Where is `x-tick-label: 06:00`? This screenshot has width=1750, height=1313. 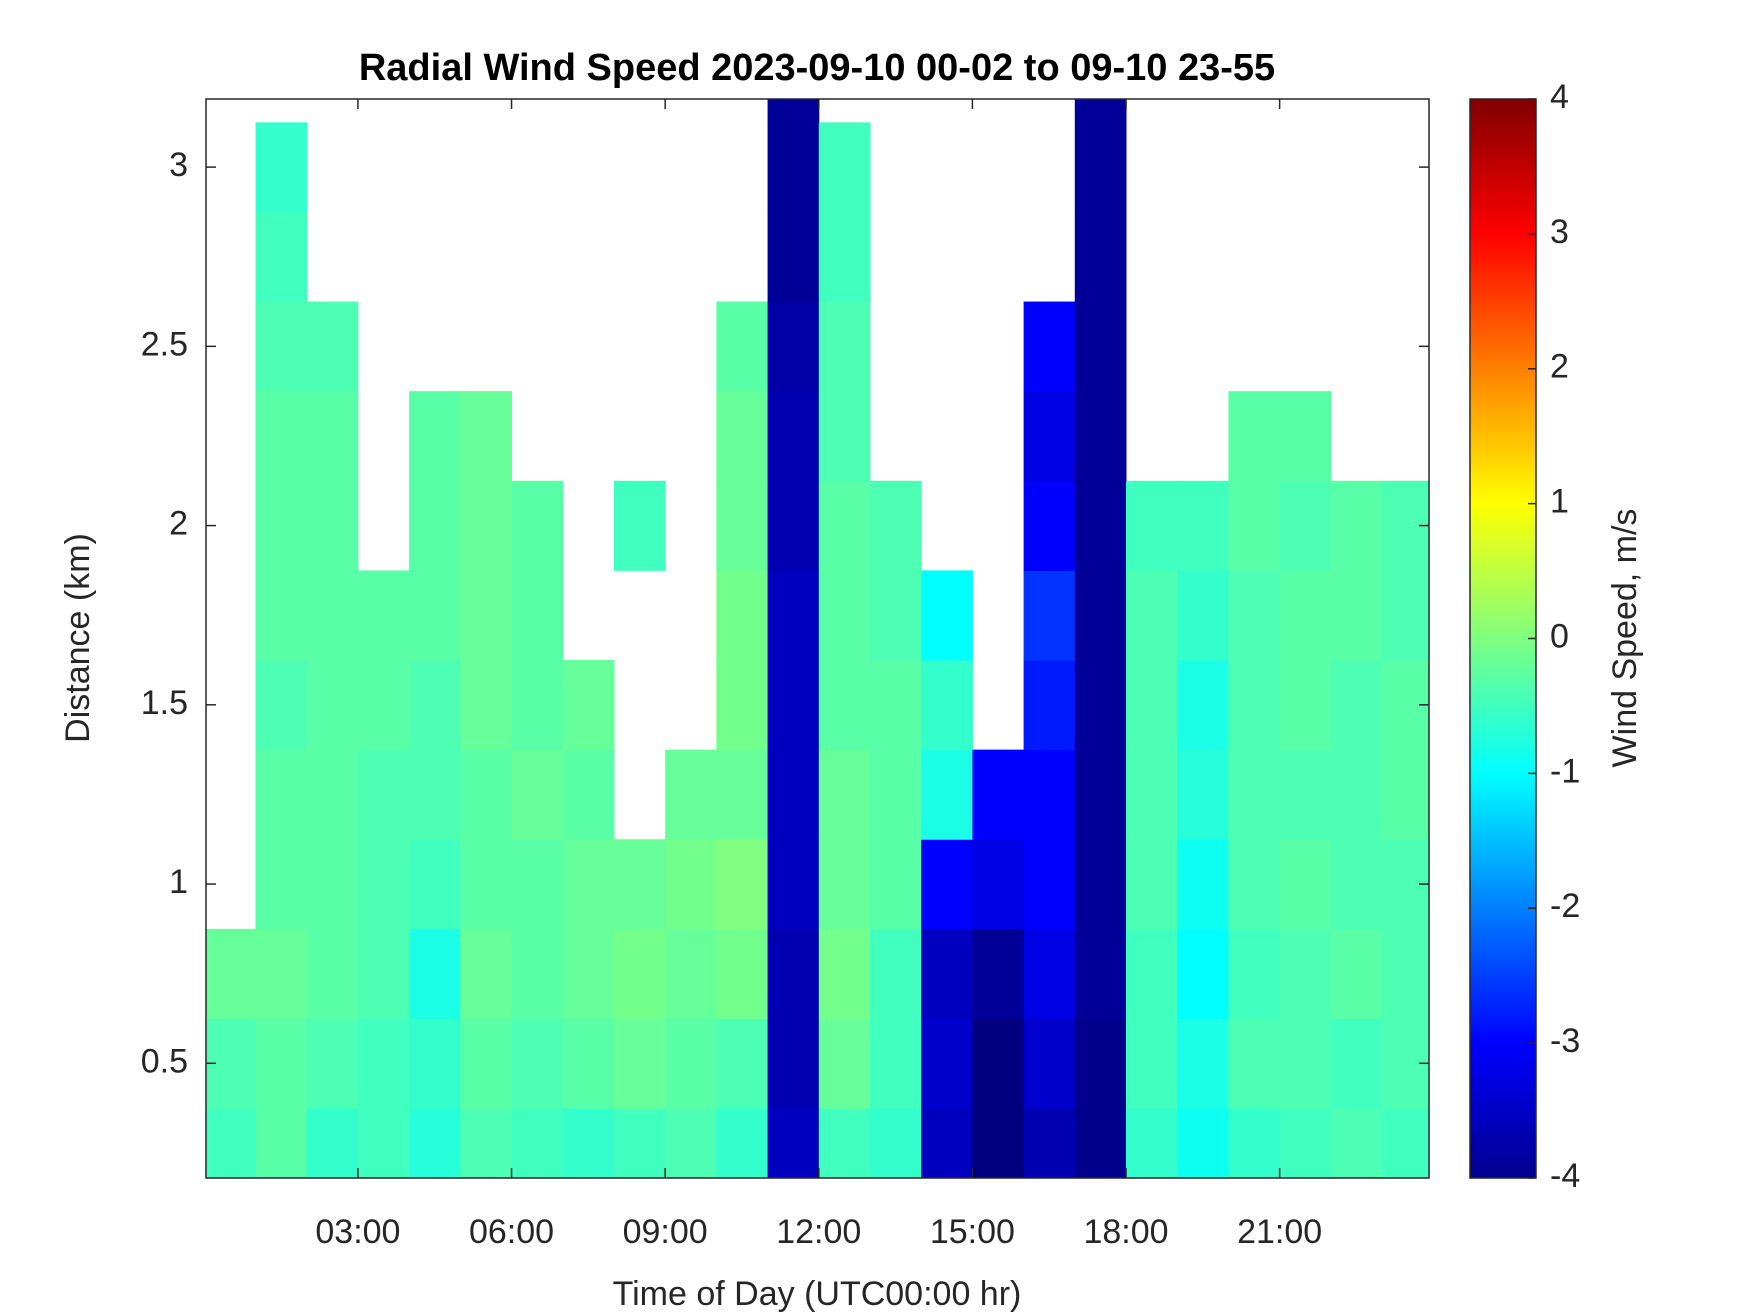
x-tick-label: 06:00 is located at coordinates (511, 1232).